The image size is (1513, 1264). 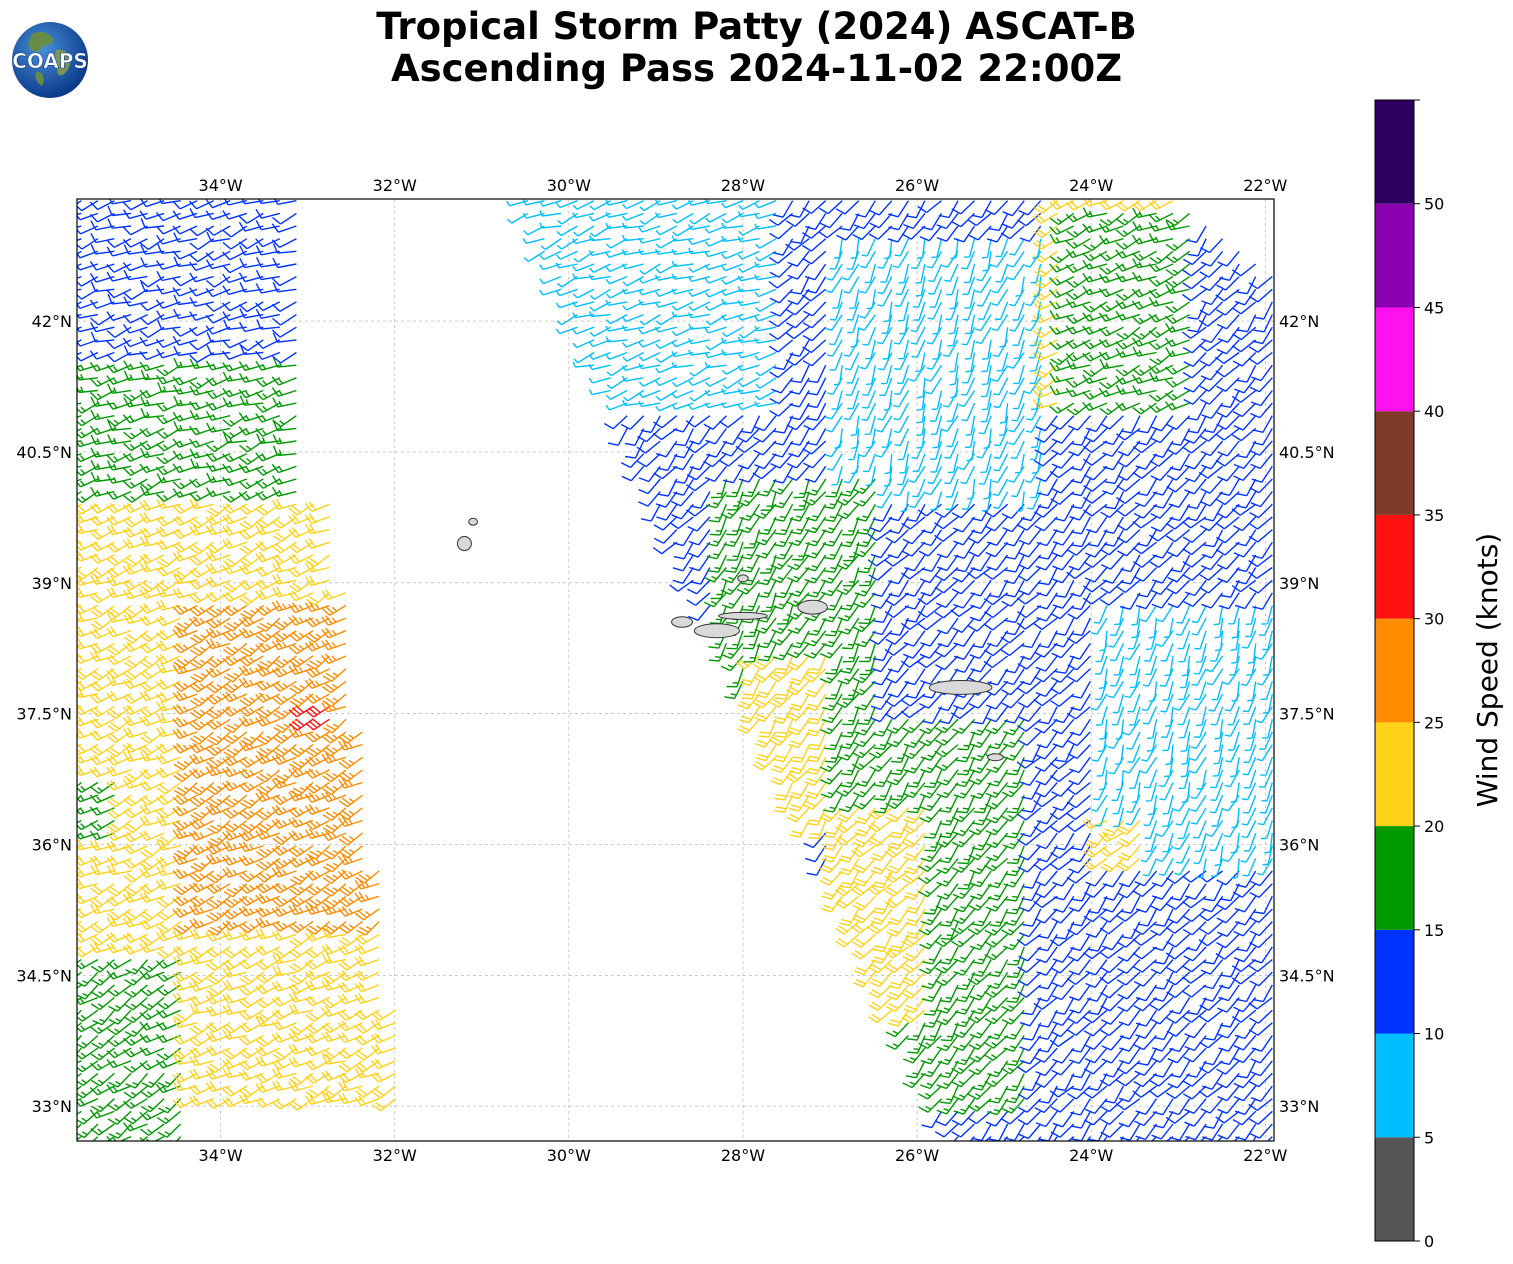 What do you see at coordinates (1091, 185) in the screenshot?
I see `lon-tick-label: 24°W` at bounding box center [1091, 185].